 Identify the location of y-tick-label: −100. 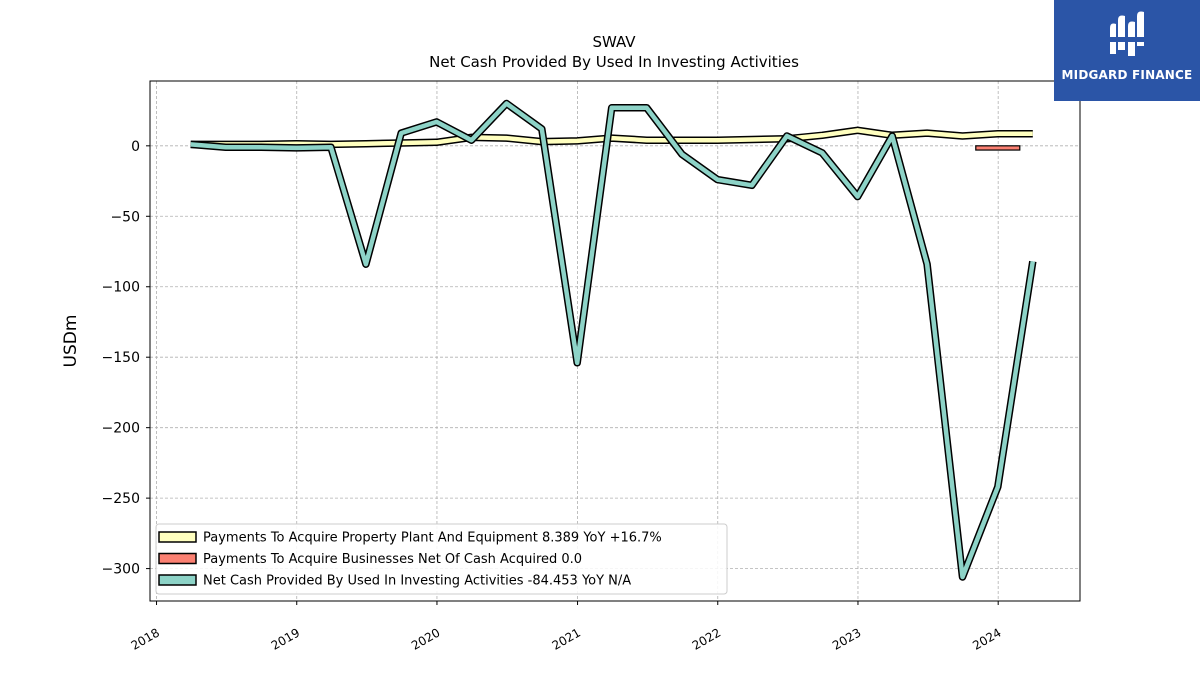
(121, 288).